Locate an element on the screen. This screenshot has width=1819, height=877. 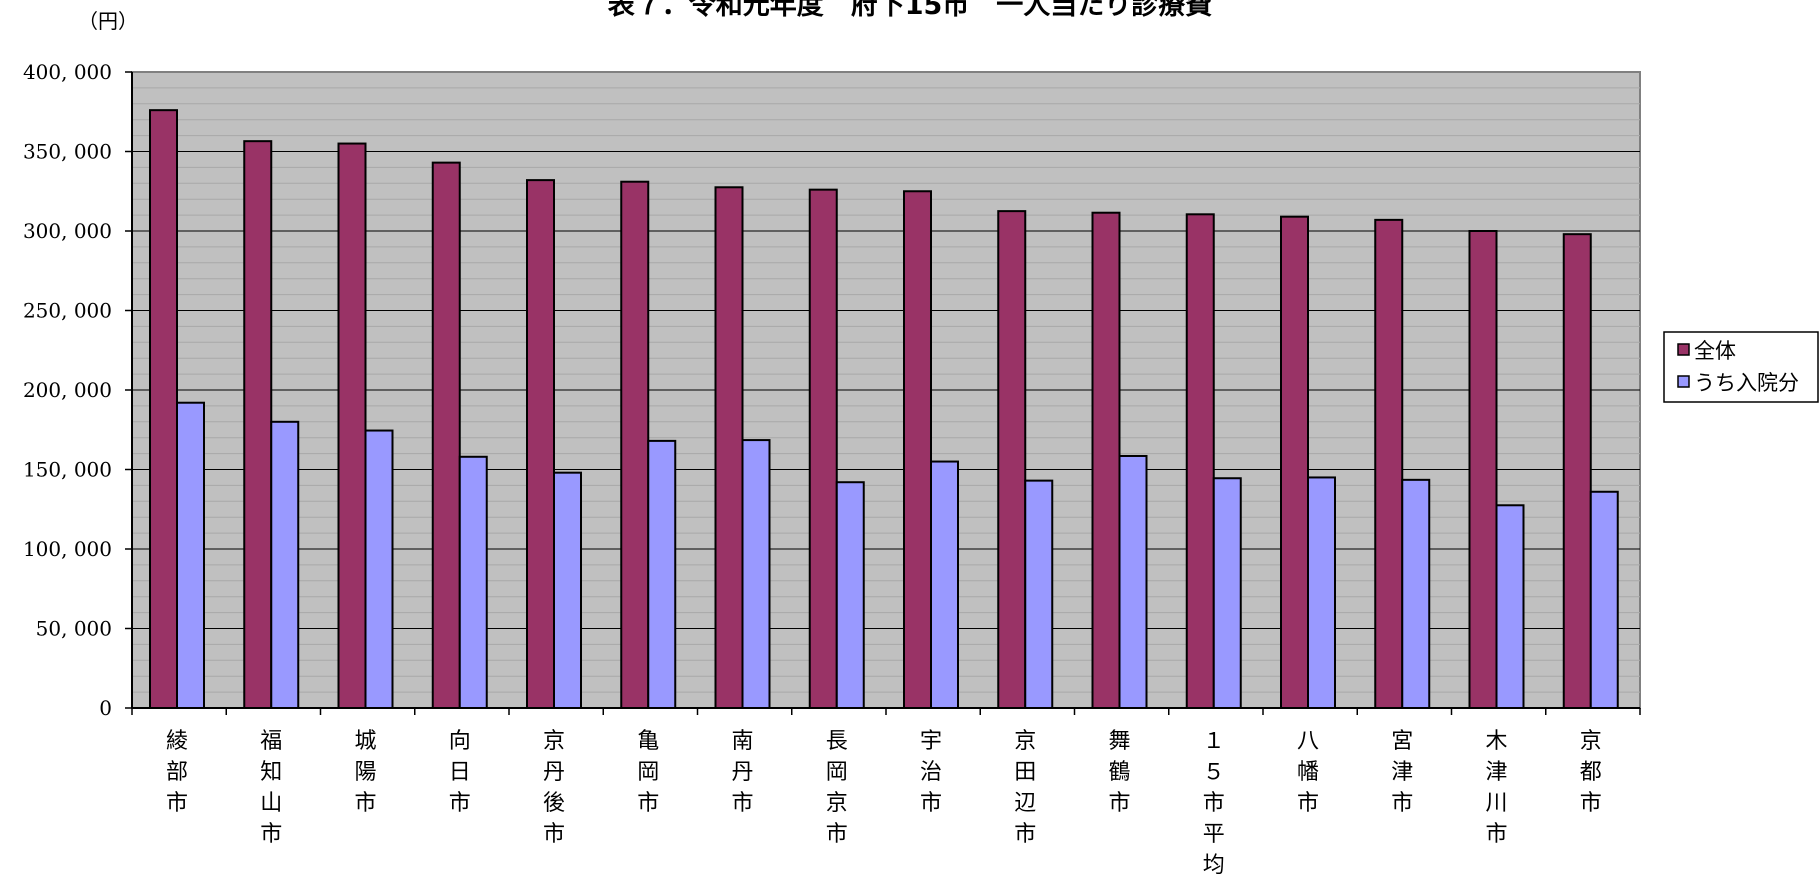
legend-swatch-total is located at coordinates (1683, 349).